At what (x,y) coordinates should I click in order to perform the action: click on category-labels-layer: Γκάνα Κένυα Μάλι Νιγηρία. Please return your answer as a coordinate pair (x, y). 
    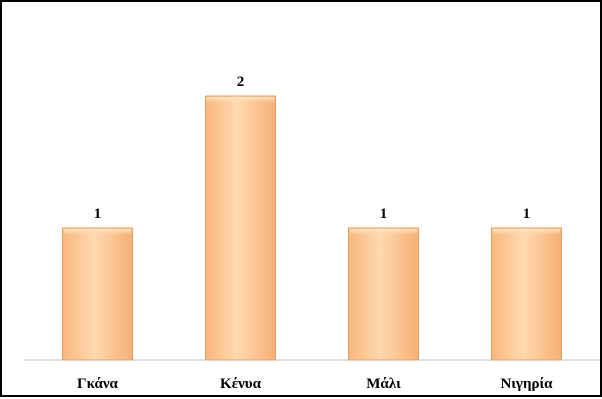
    Looking at the image, I should click on (315, 384).